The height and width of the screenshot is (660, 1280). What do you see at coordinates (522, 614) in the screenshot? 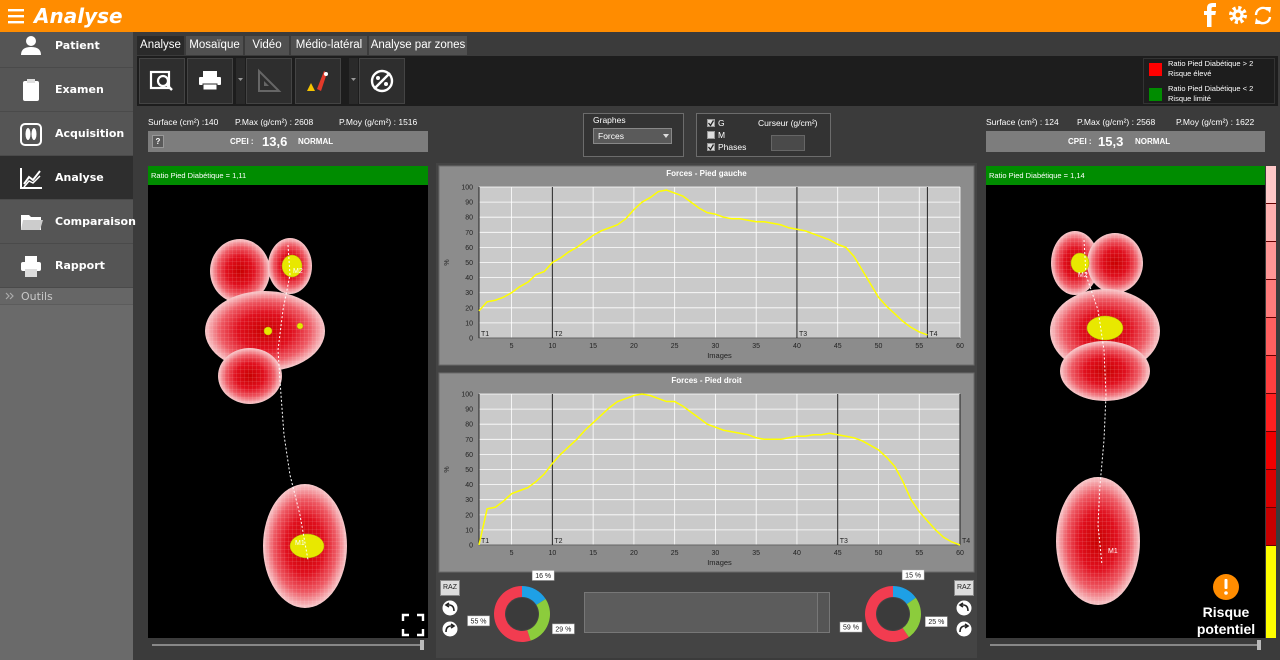
I see `donut-hole` at bounding box center [522, 614].